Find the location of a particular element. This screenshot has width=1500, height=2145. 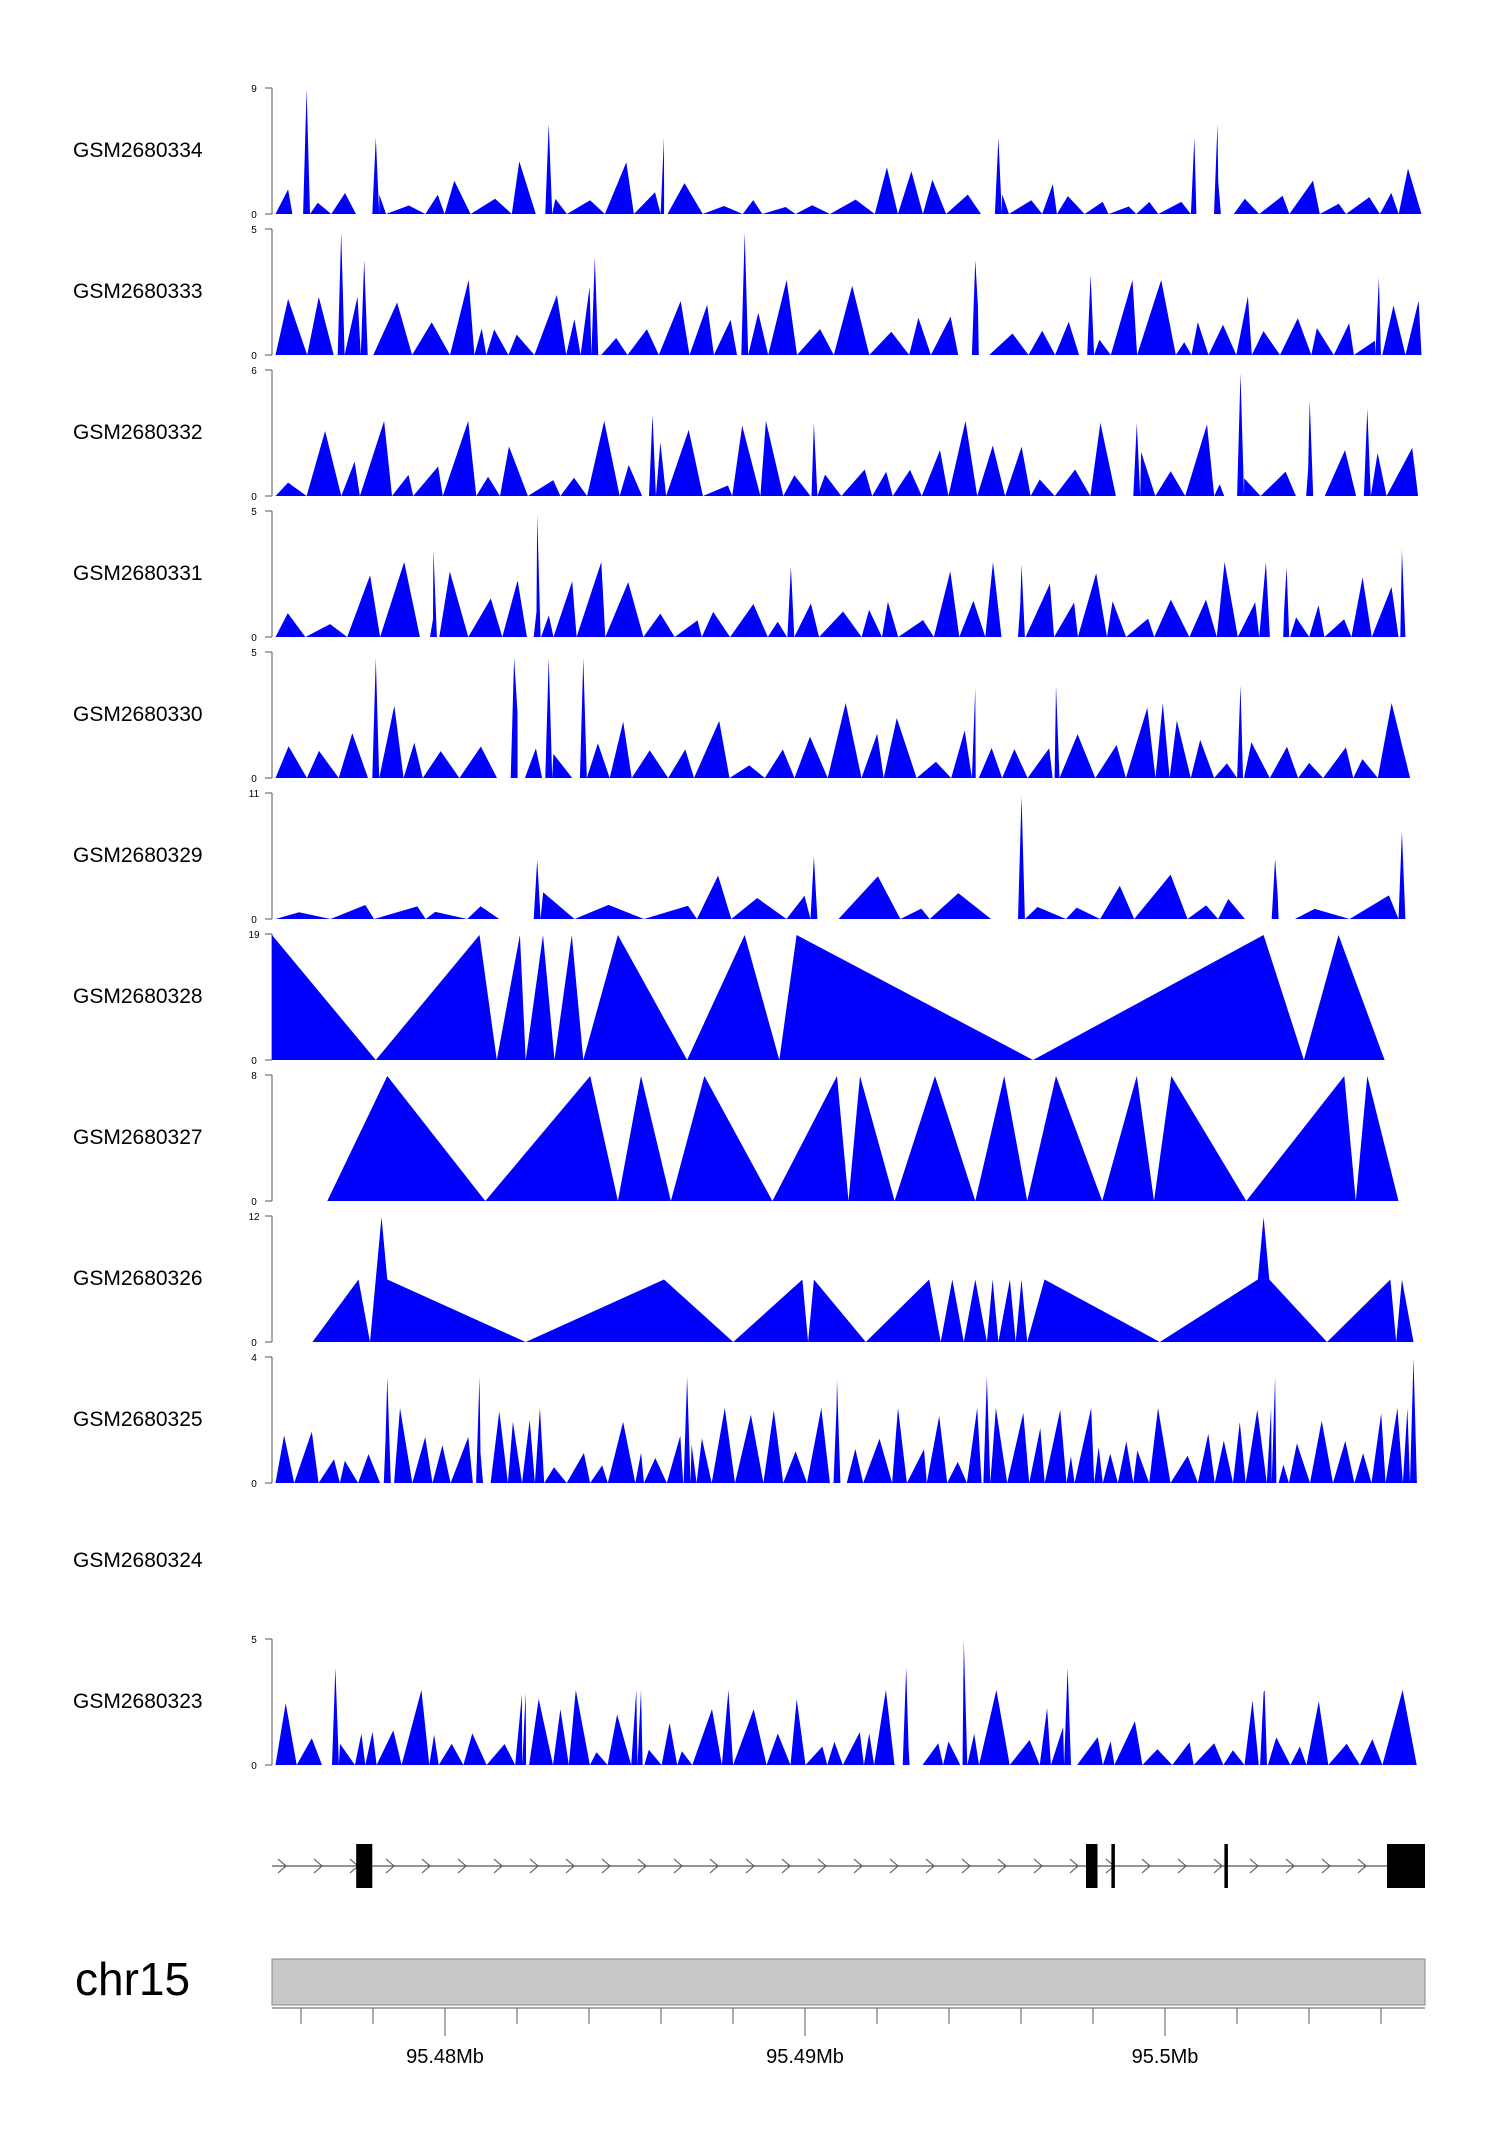

y-tick-label: 19 is located at coordinates (254, 935).